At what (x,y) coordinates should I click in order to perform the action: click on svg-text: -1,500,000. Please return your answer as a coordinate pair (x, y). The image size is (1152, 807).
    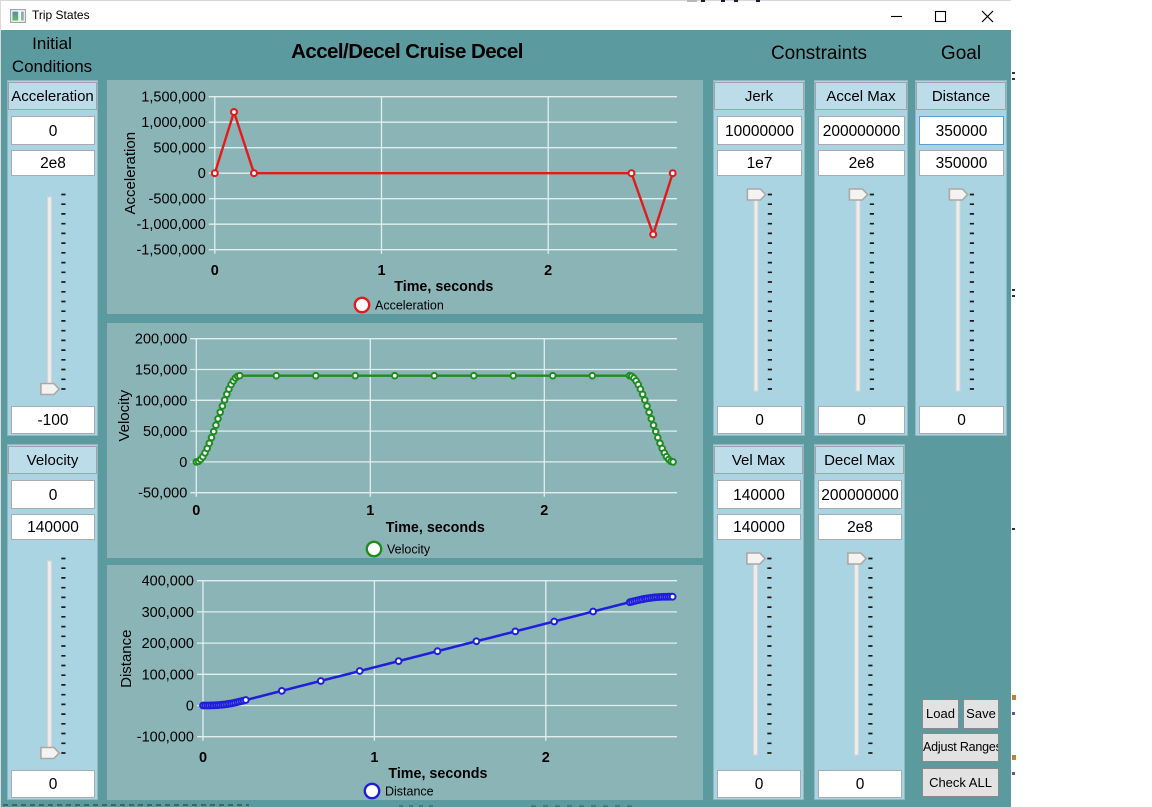
    Looking at the image, I should click on (170, 251).